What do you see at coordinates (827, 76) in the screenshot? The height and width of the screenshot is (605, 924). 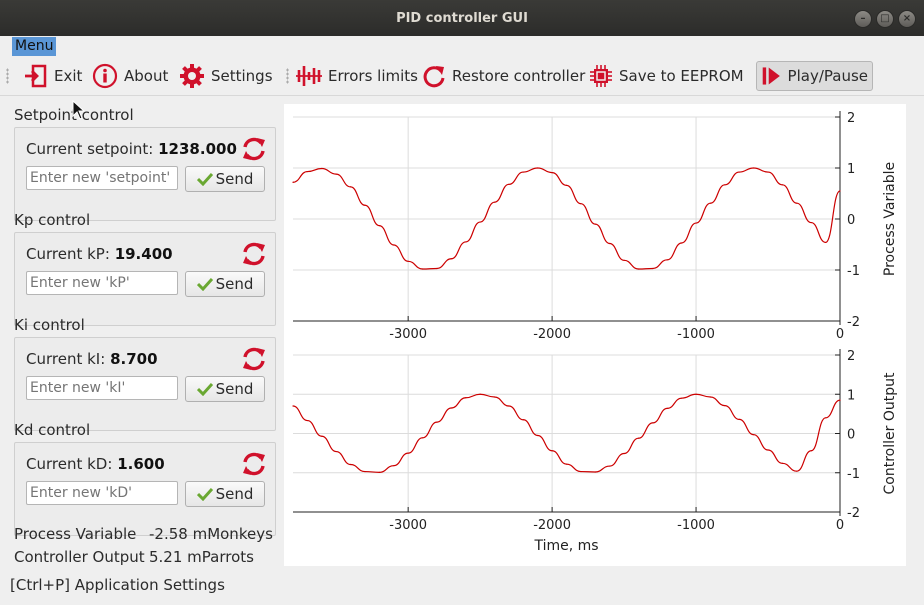 I see `play-pause-label: Play/Pause` at bounding box center [827, 76].